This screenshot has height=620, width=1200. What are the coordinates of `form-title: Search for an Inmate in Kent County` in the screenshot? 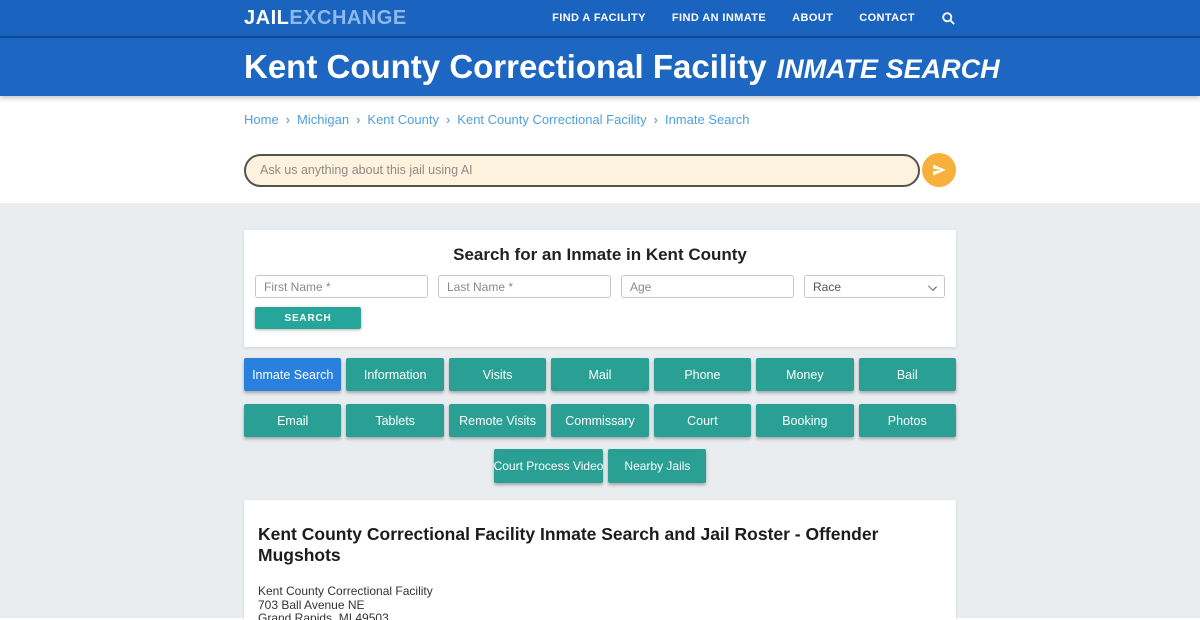 It's located at (600, 254).